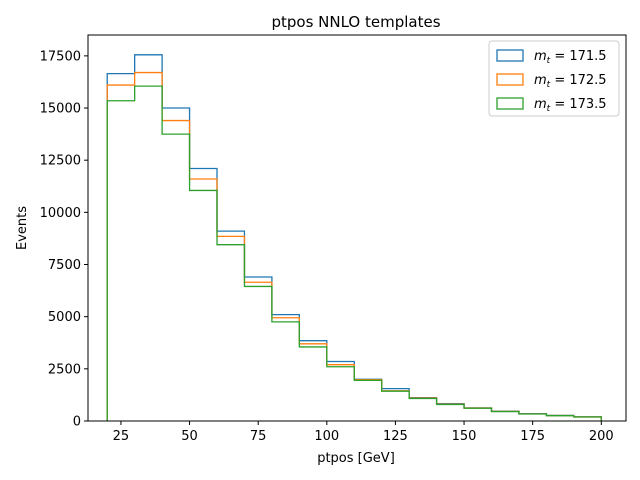 The height and width of the screenshot is (480, 640). Describe the element at coordinates (258, 436) in the screenshot. I see `x-tick-label: 75` at that location.